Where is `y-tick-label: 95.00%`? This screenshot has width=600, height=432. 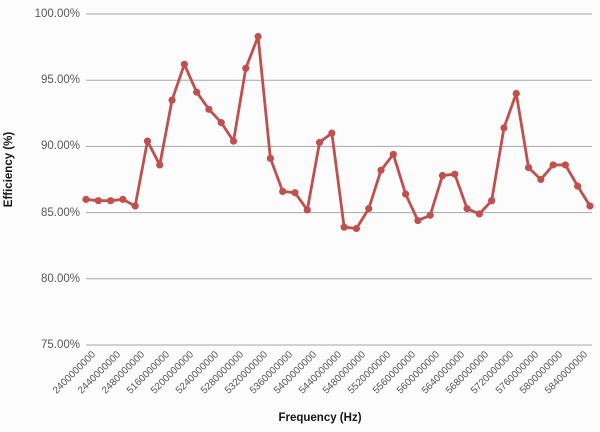 y-tick-label: 95.00% is located at coordinates (60, 80).